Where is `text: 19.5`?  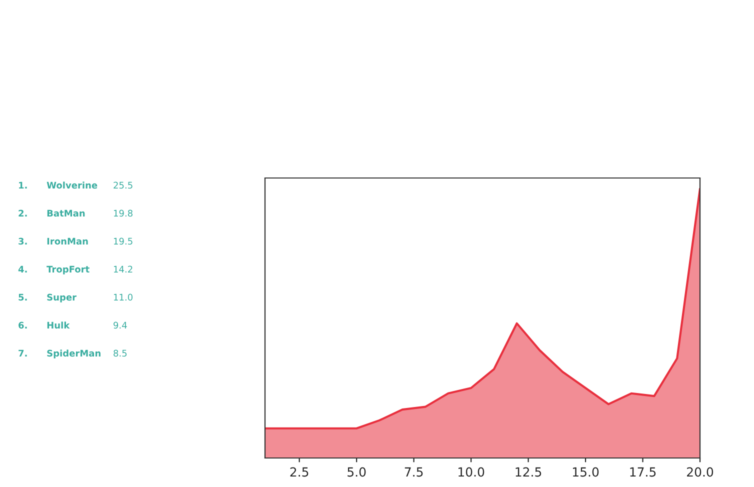
text: 19.5 is located at coordinates (123, 241).